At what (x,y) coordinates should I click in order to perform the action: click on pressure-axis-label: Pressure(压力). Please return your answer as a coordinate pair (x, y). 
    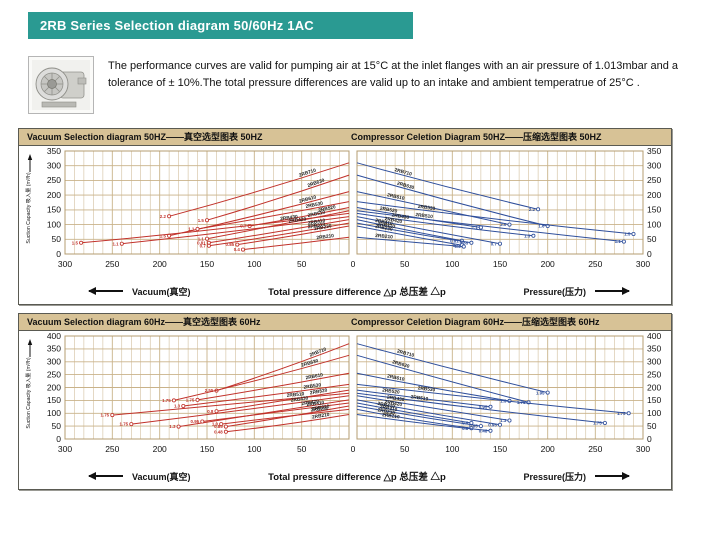
    Looking at the image, I should click on (554, 291).